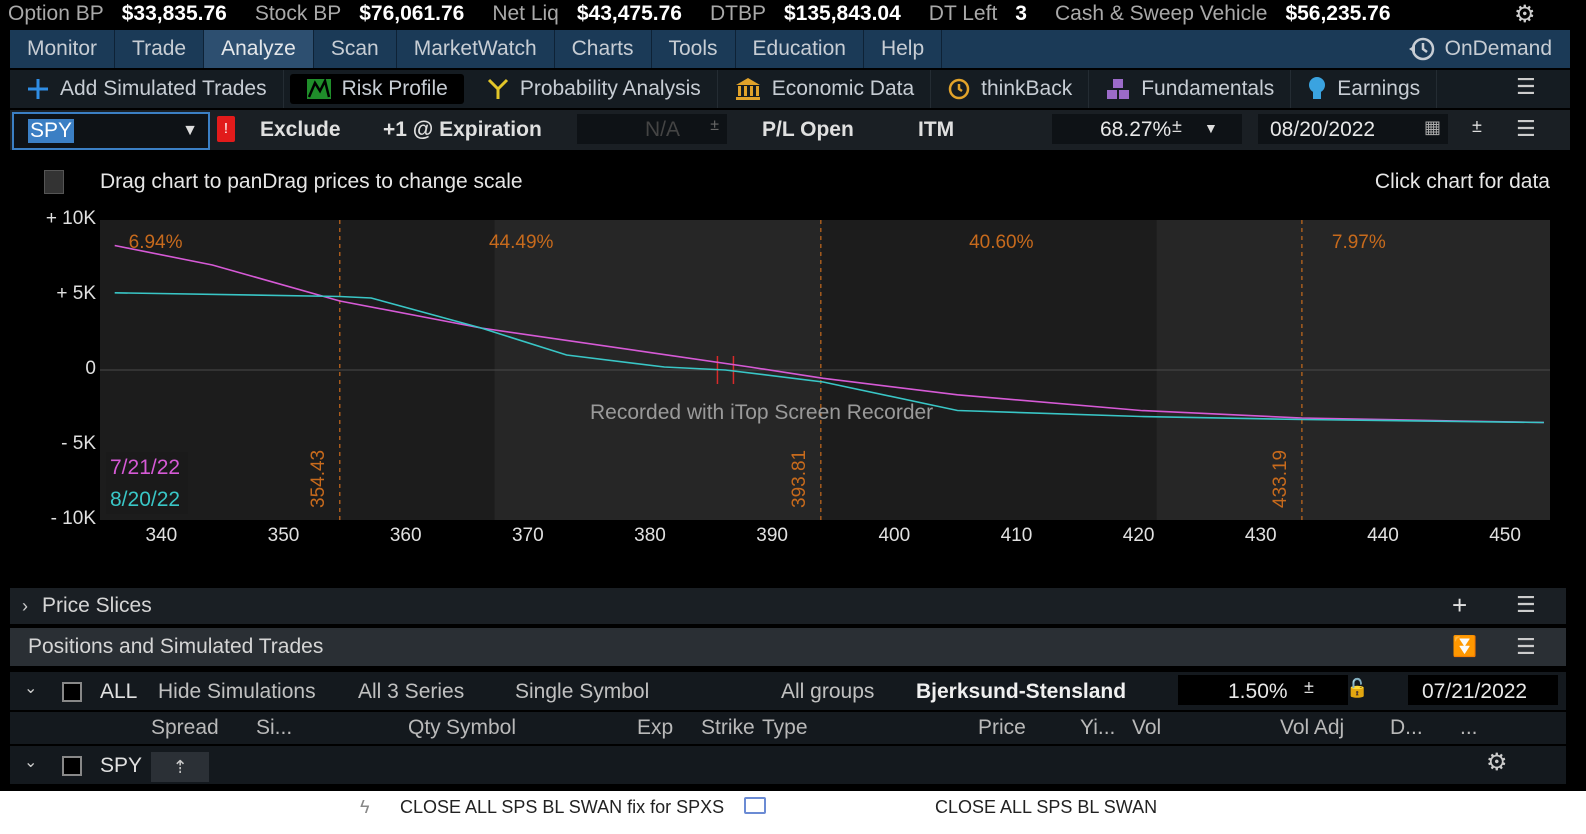 Image resolution: width=1586 pixels, height=834 pixels. What do you see at coordinates (1383, 535) in the screenshot?
I see `x-tick-label: 440` at bounding box center [1383, 535].